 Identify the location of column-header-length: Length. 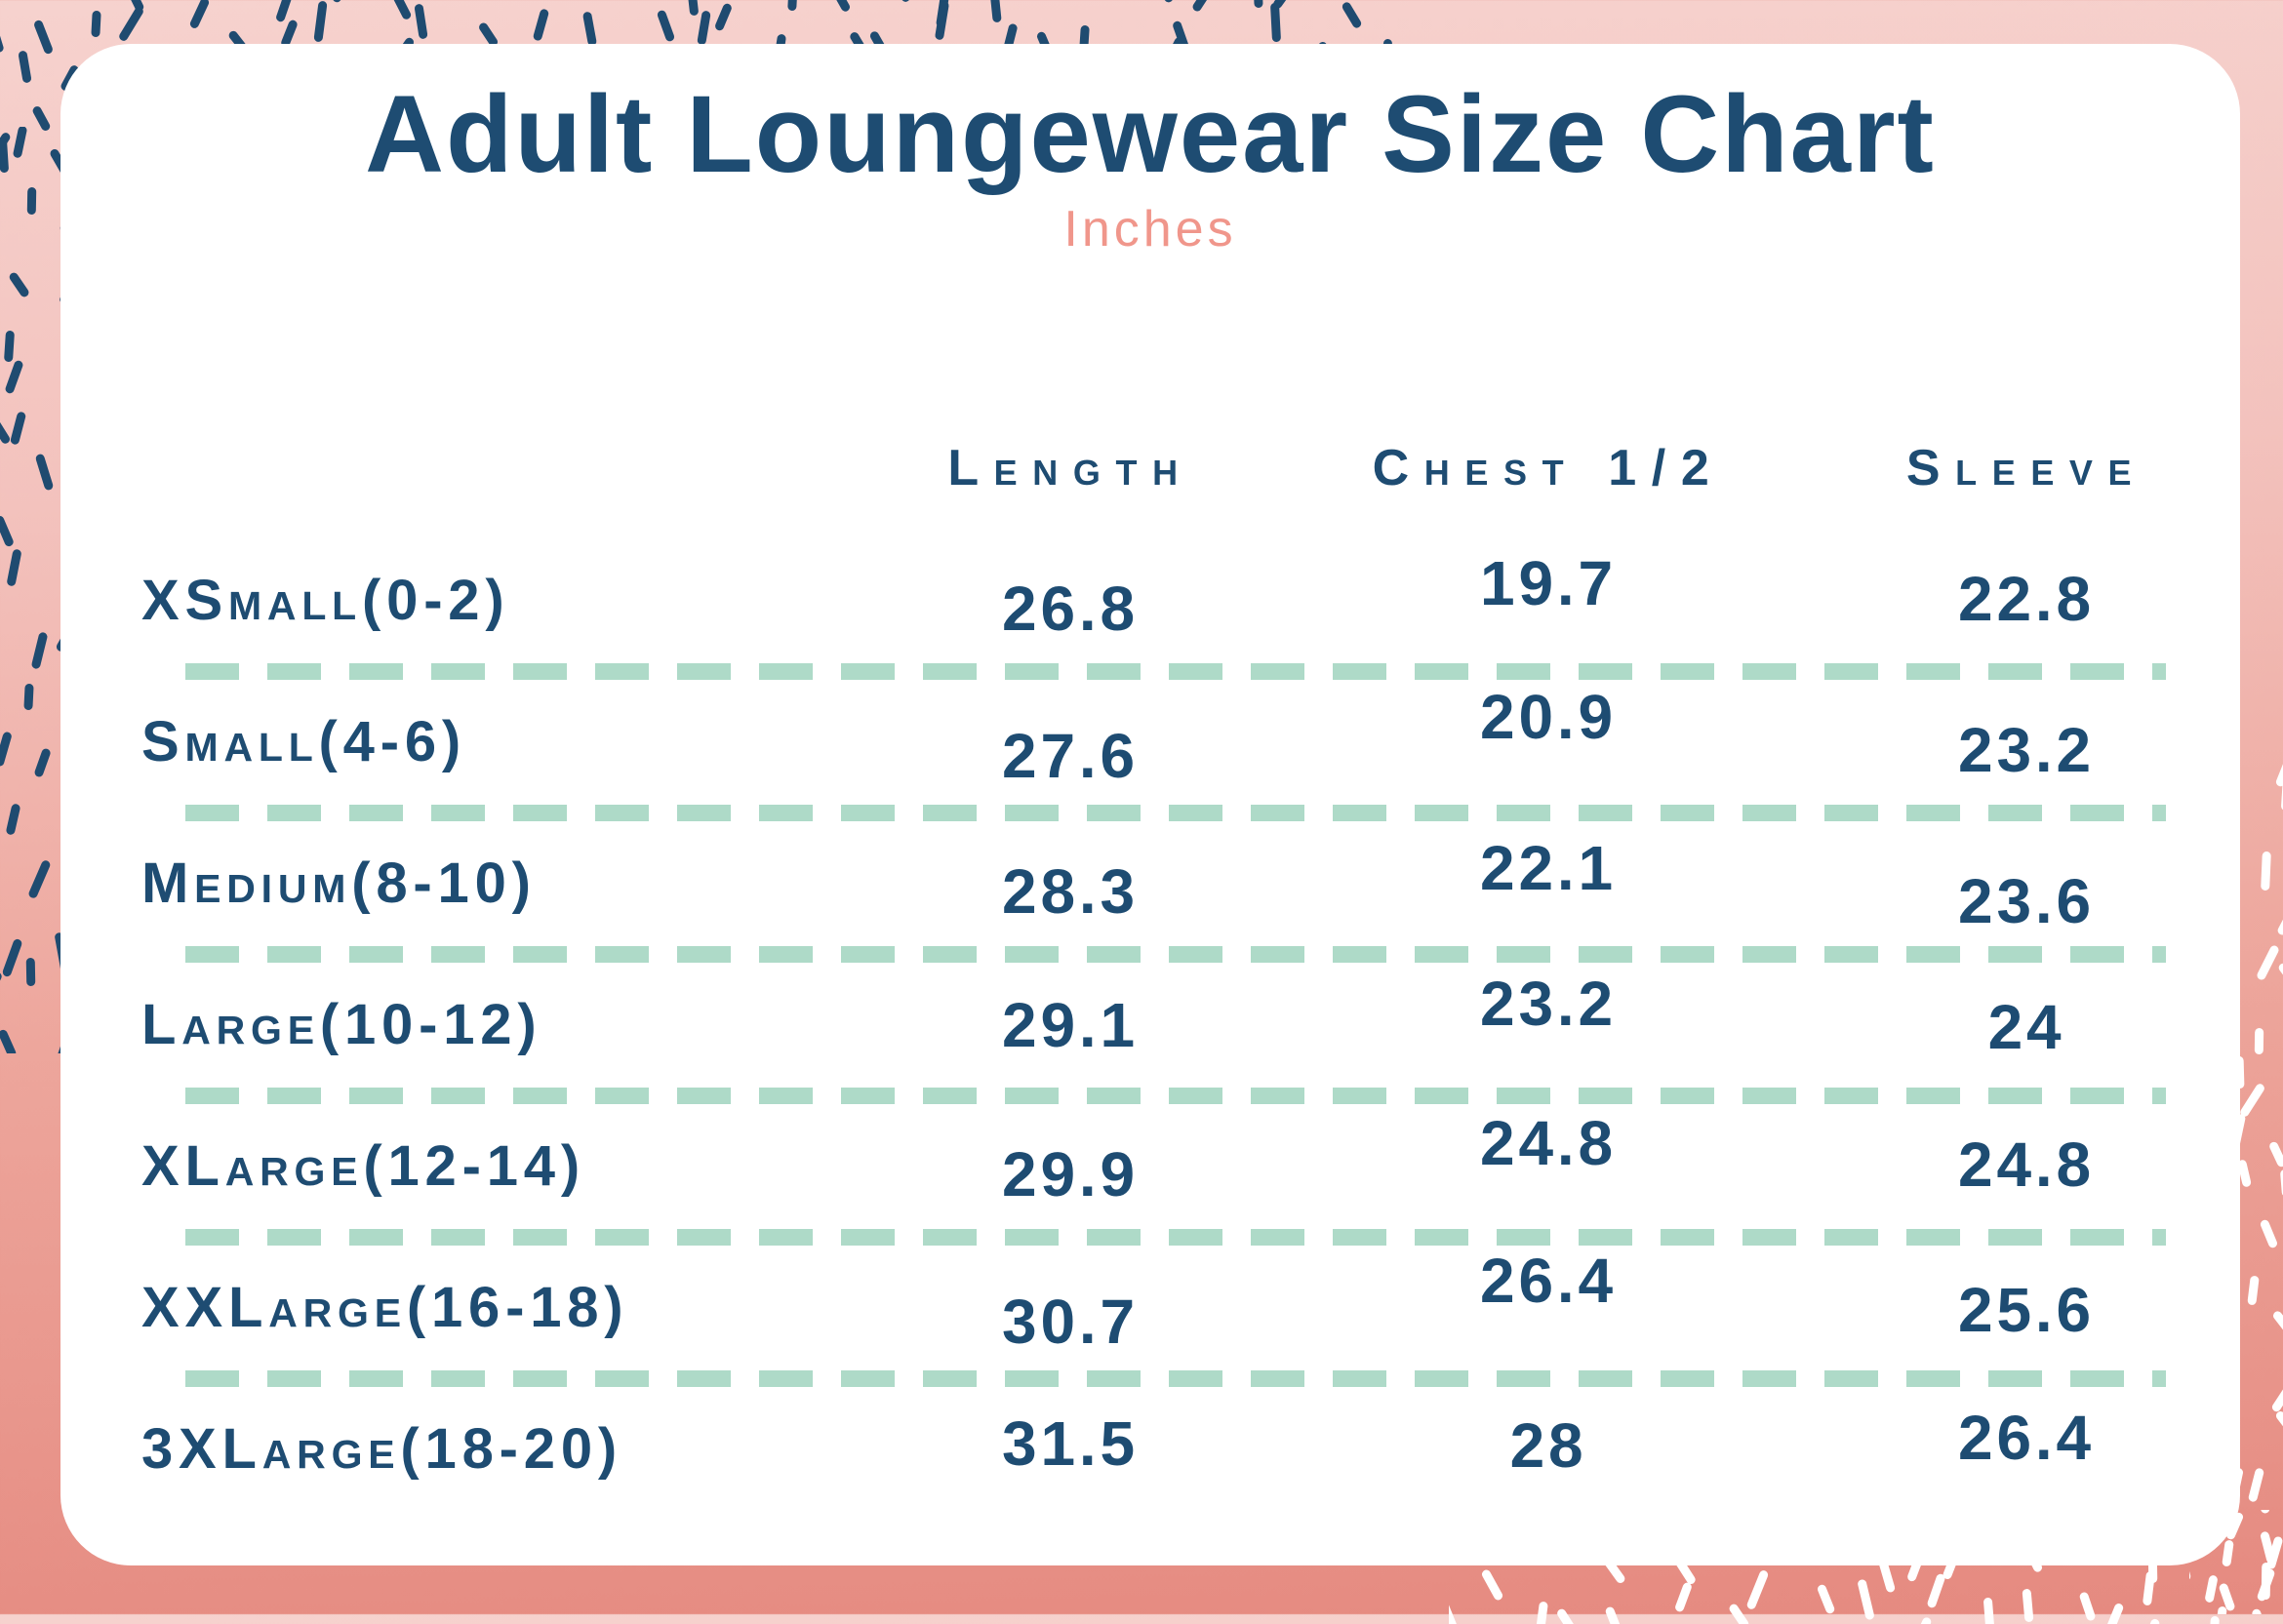
(1070, 468).